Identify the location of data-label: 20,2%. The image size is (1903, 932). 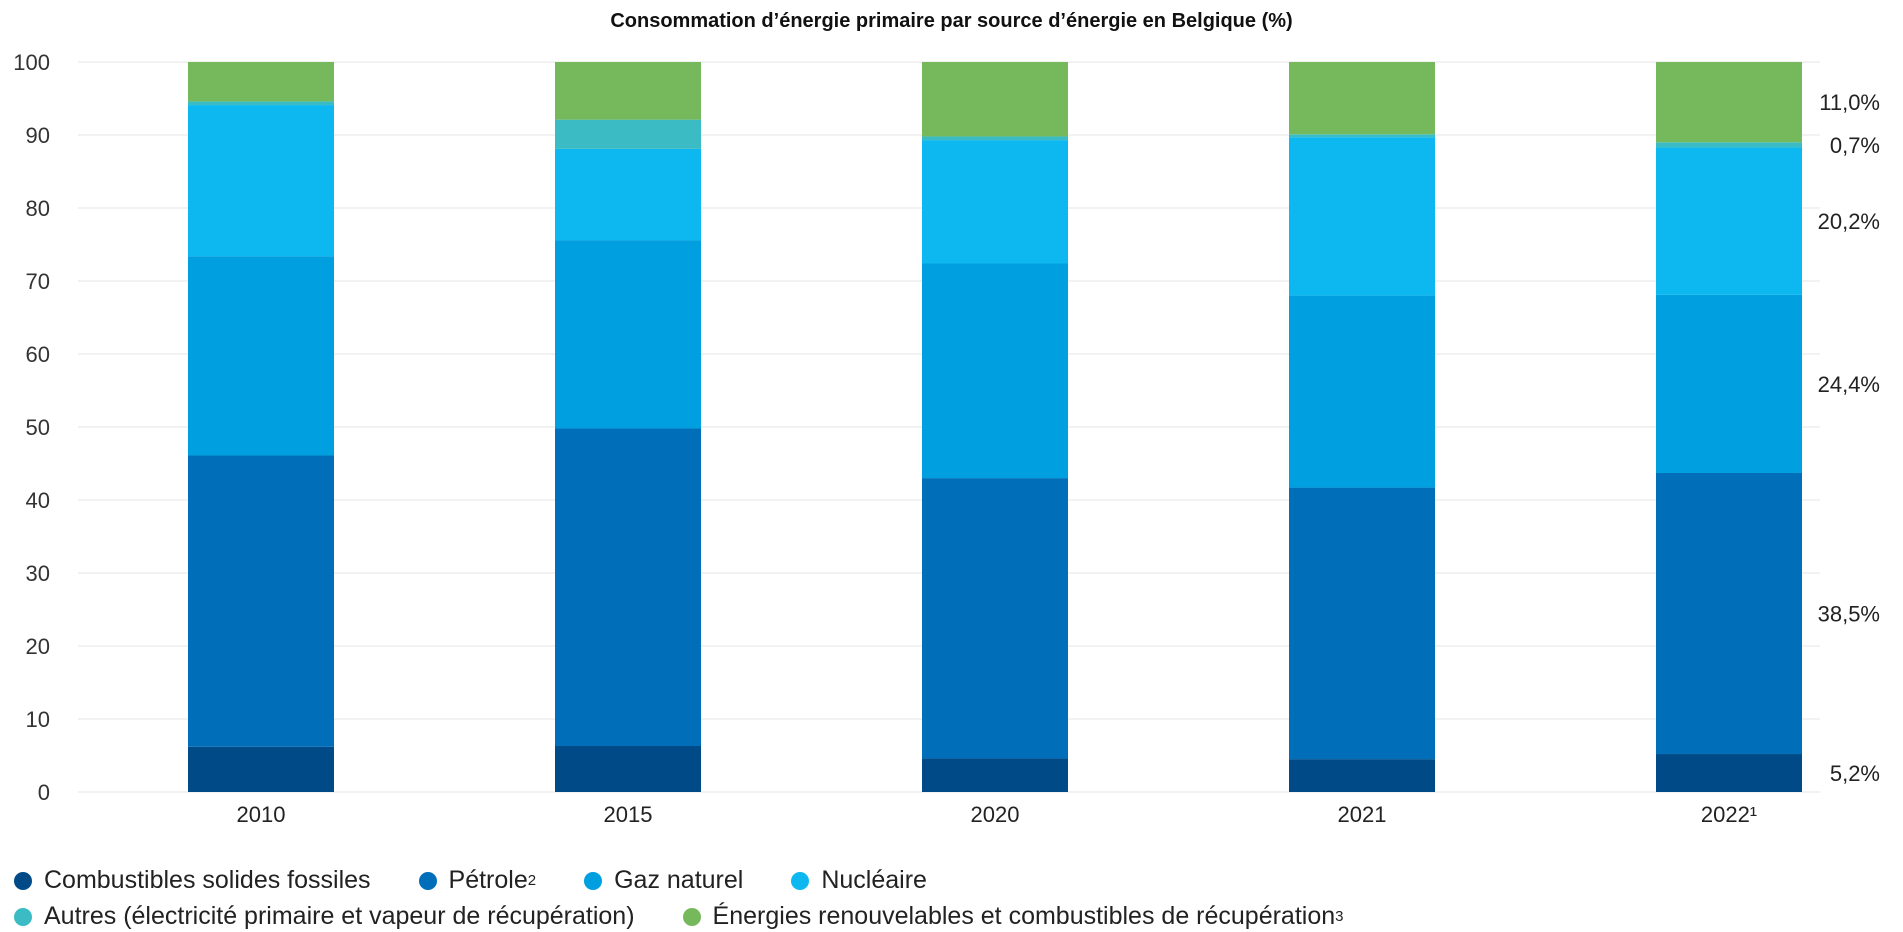
(1849, 221).